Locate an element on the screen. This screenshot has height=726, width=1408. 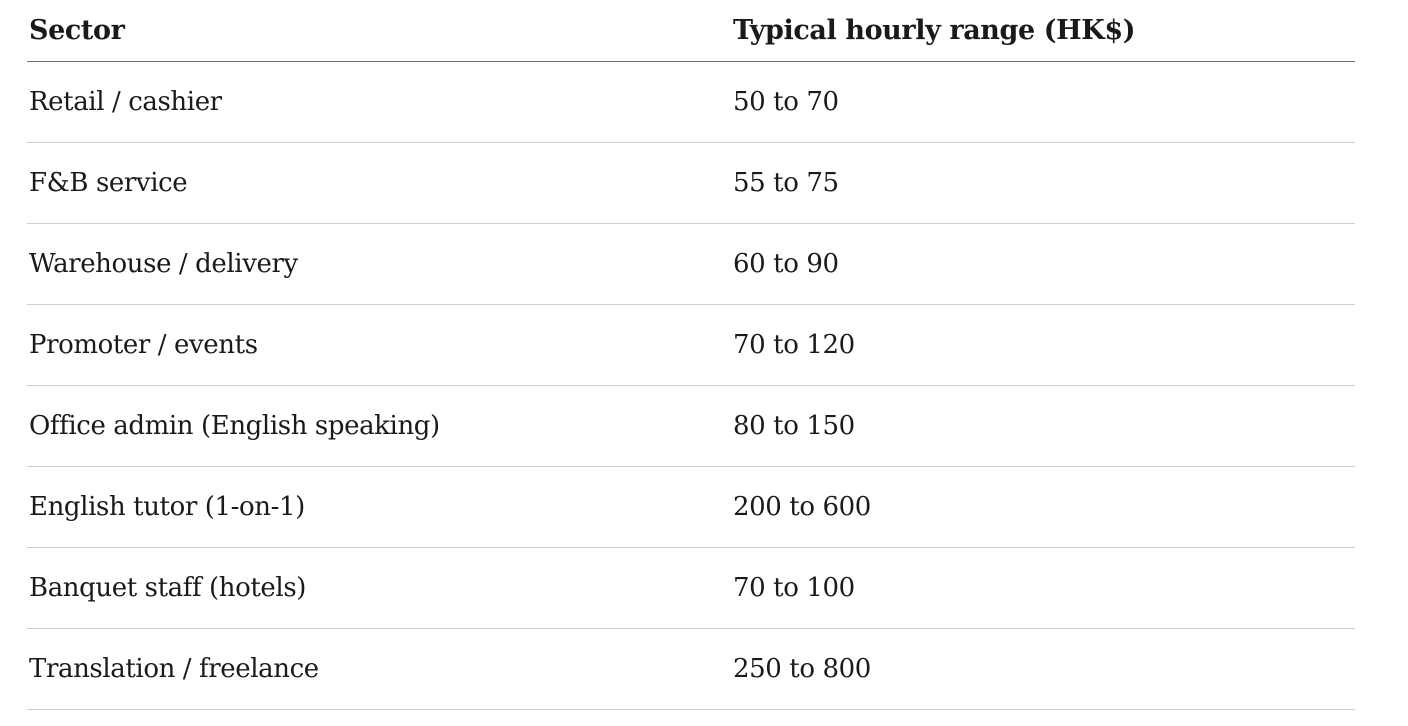
table-row: English tutor (1-on-1) 200 to 600 is located at coordinates (691, 507).